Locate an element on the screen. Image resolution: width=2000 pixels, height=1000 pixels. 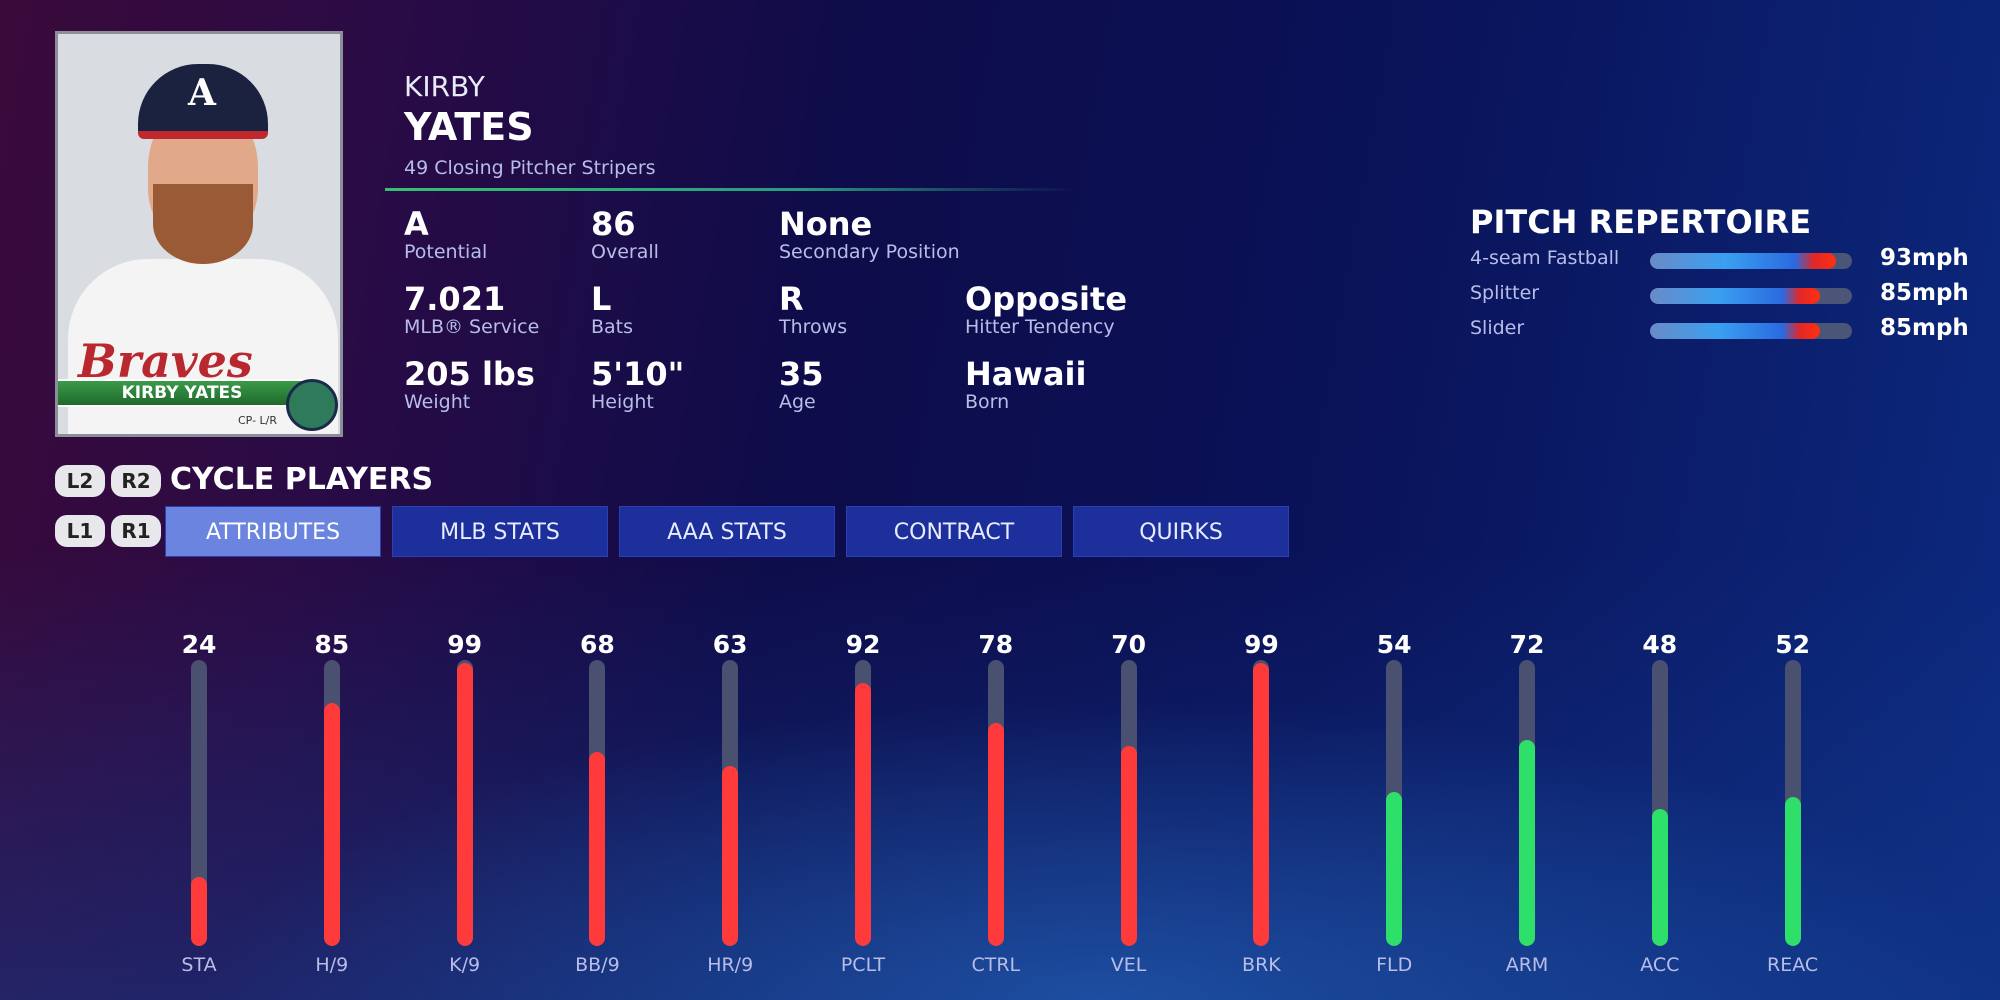
attribute-value: 63 is located at coordinates (730, 644).